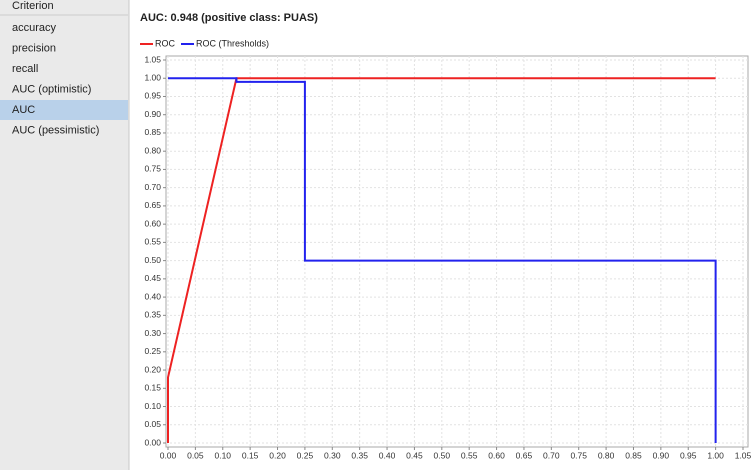  Describe the element at coordinates (152, 369) in the screenshot. I see `y-tick-label: 0.20` at that location.